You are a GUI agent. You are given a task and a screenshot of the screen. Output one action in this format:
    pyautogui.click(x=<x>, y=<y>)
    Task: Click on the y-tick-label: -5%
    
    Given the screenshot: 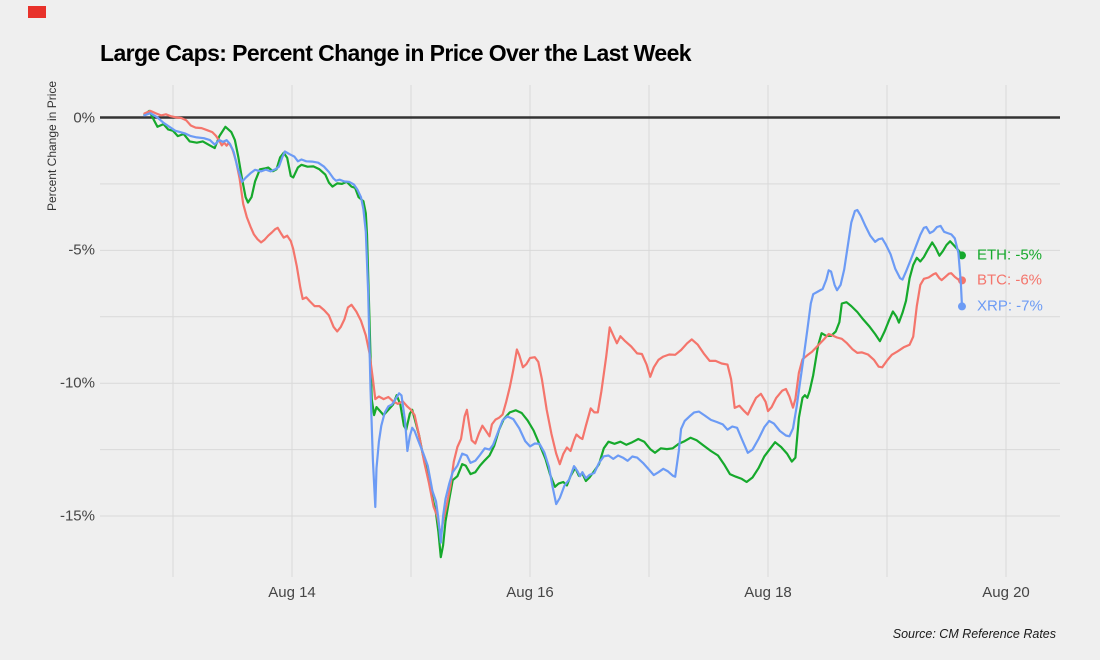 What is the action you would take?
    pyautogui.click(x=81, y=250)
    